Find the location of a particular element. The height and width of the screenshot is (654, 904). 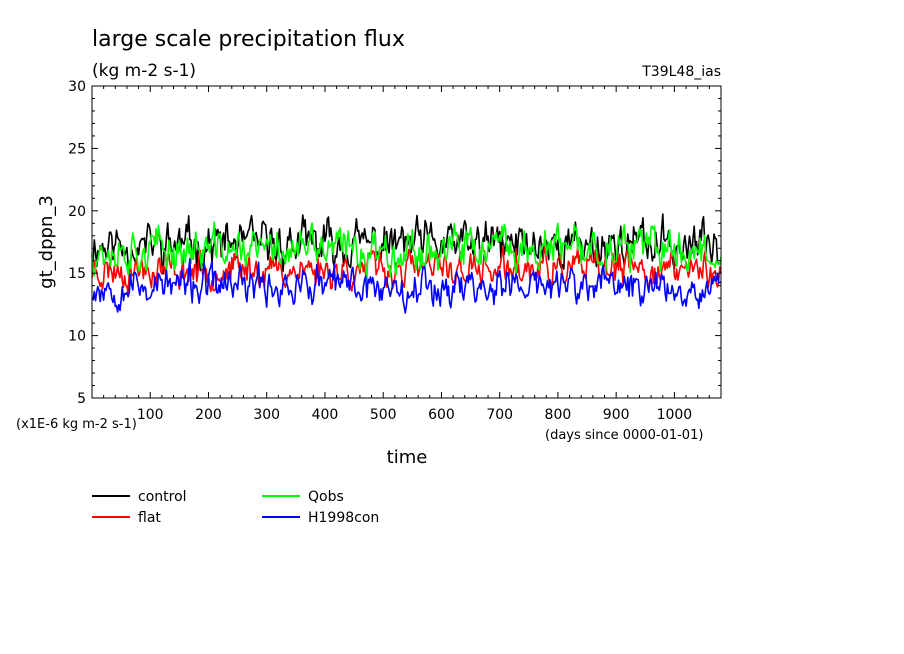

y-unit-note: (x1E-6 kg m-2 s-1) is located at coordinates (76, 424).